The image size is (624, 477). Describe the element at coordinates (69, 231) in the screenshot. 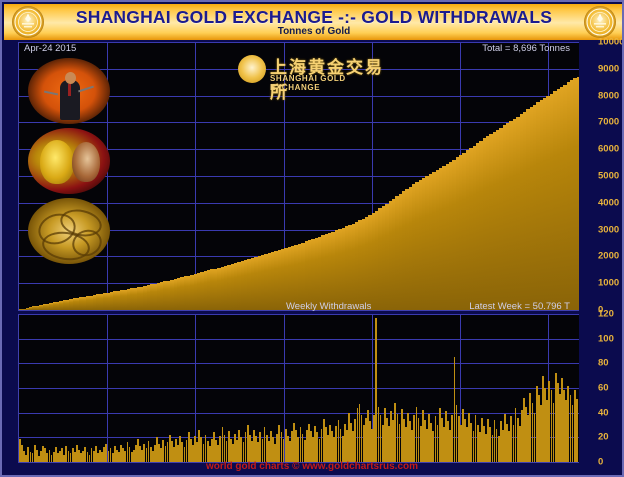

I see `photo-gold-dragon` at that location.